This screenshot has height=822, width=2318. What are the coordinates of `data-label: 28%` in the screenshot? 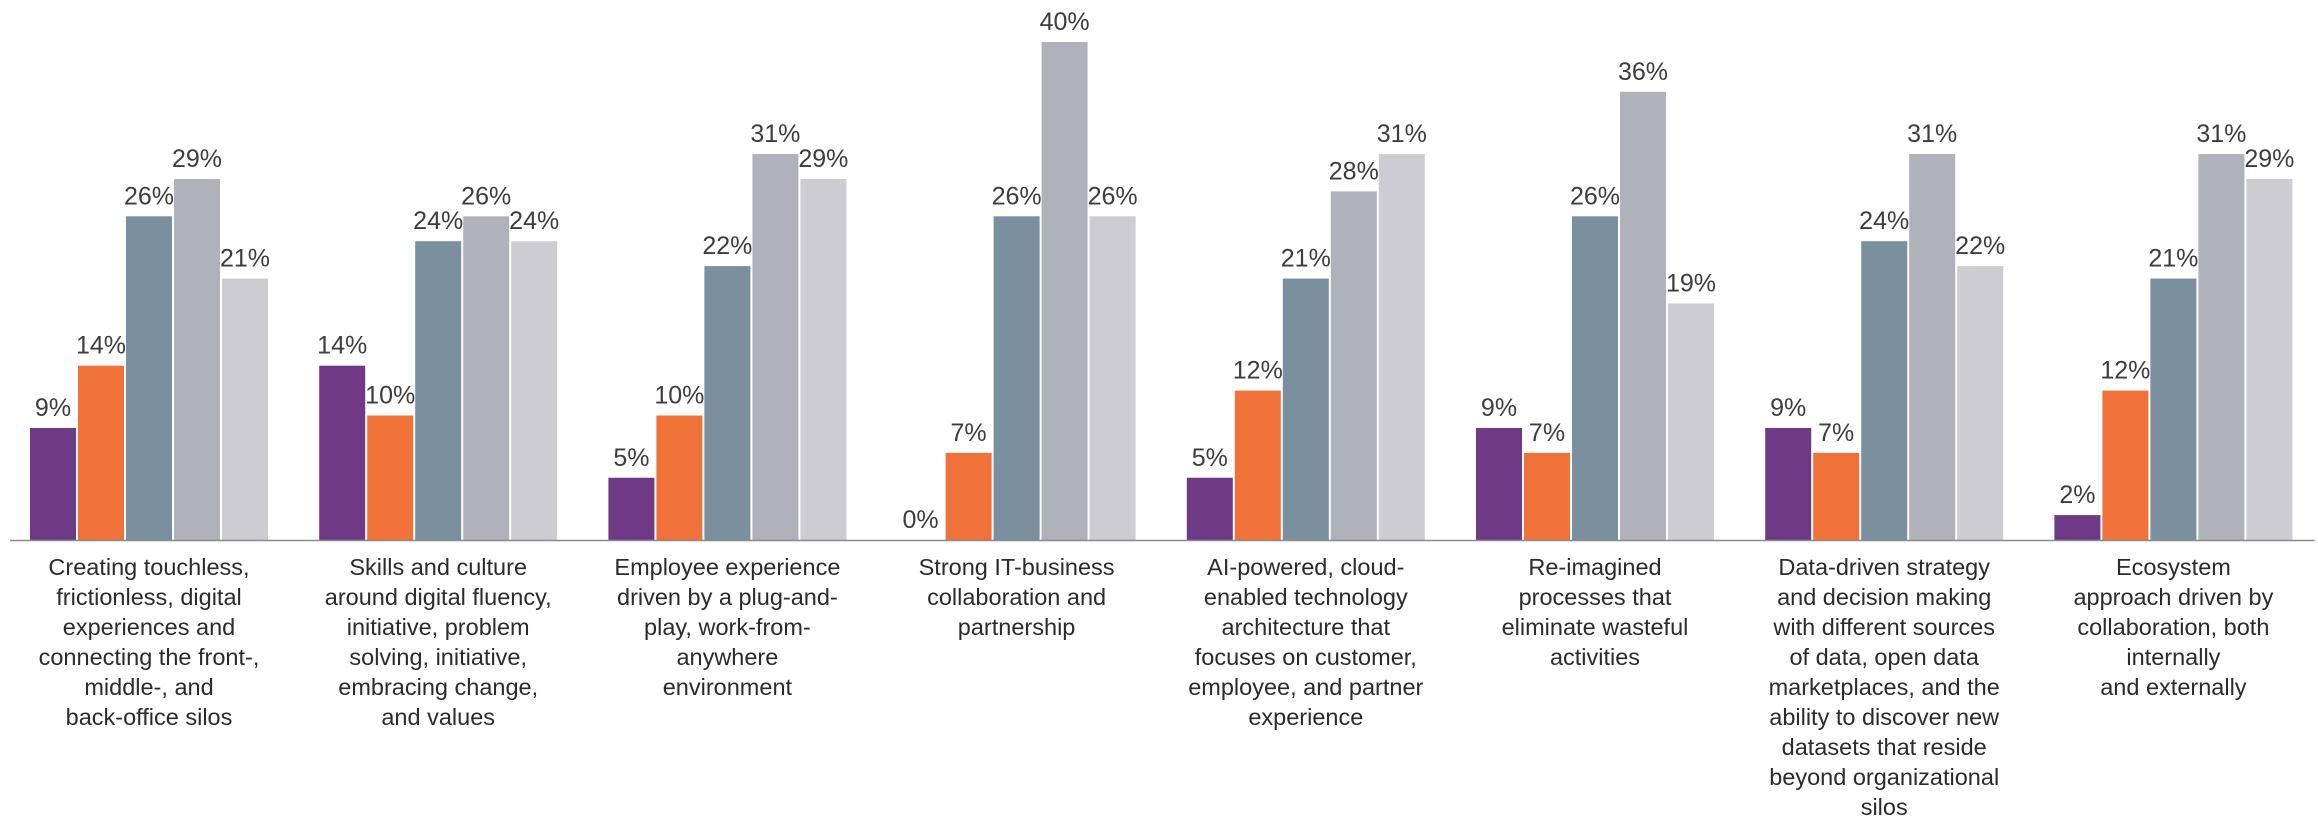 It's located at (1354, 171).